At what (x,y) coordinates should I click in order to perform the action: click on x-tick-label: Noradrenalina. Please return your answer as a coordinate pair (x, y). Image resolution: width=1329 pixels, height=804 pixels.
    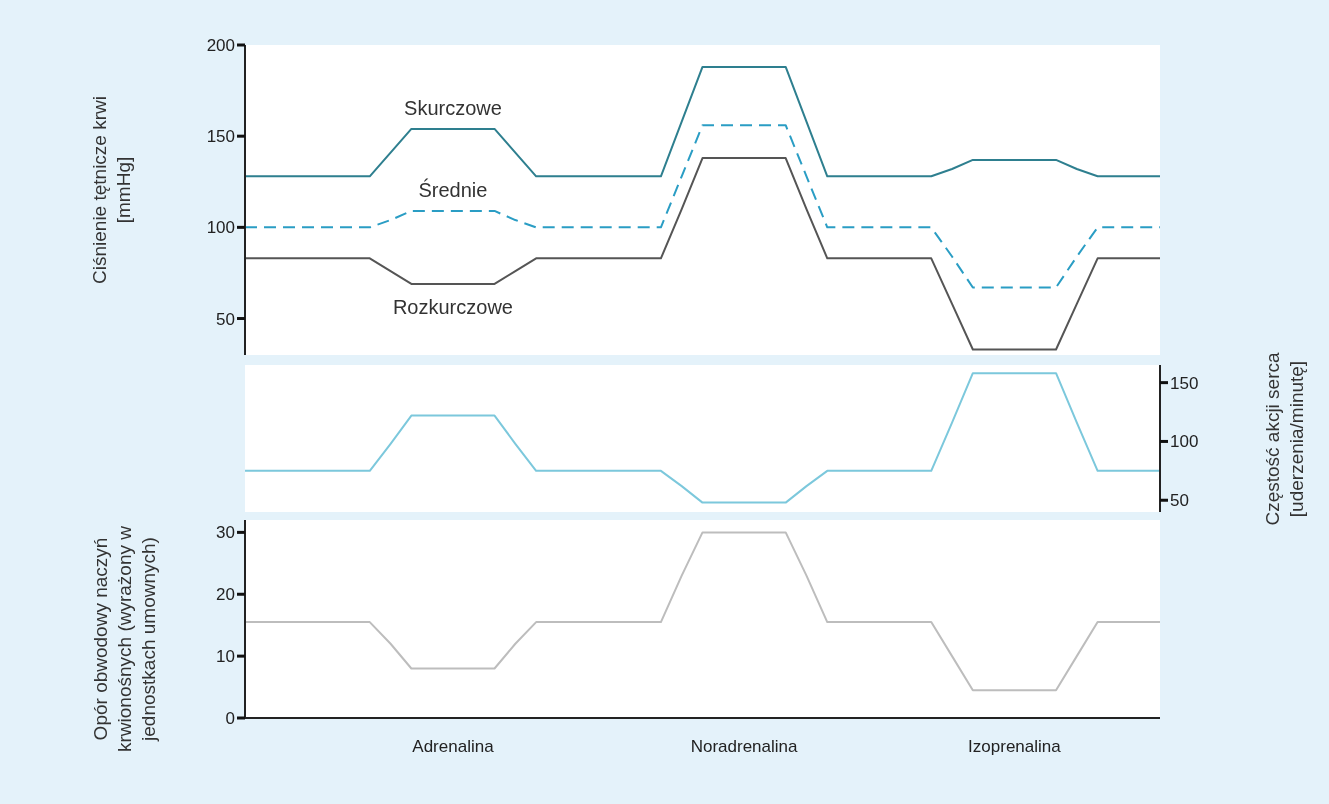
    Looking at the image, I should click on (744, 747).